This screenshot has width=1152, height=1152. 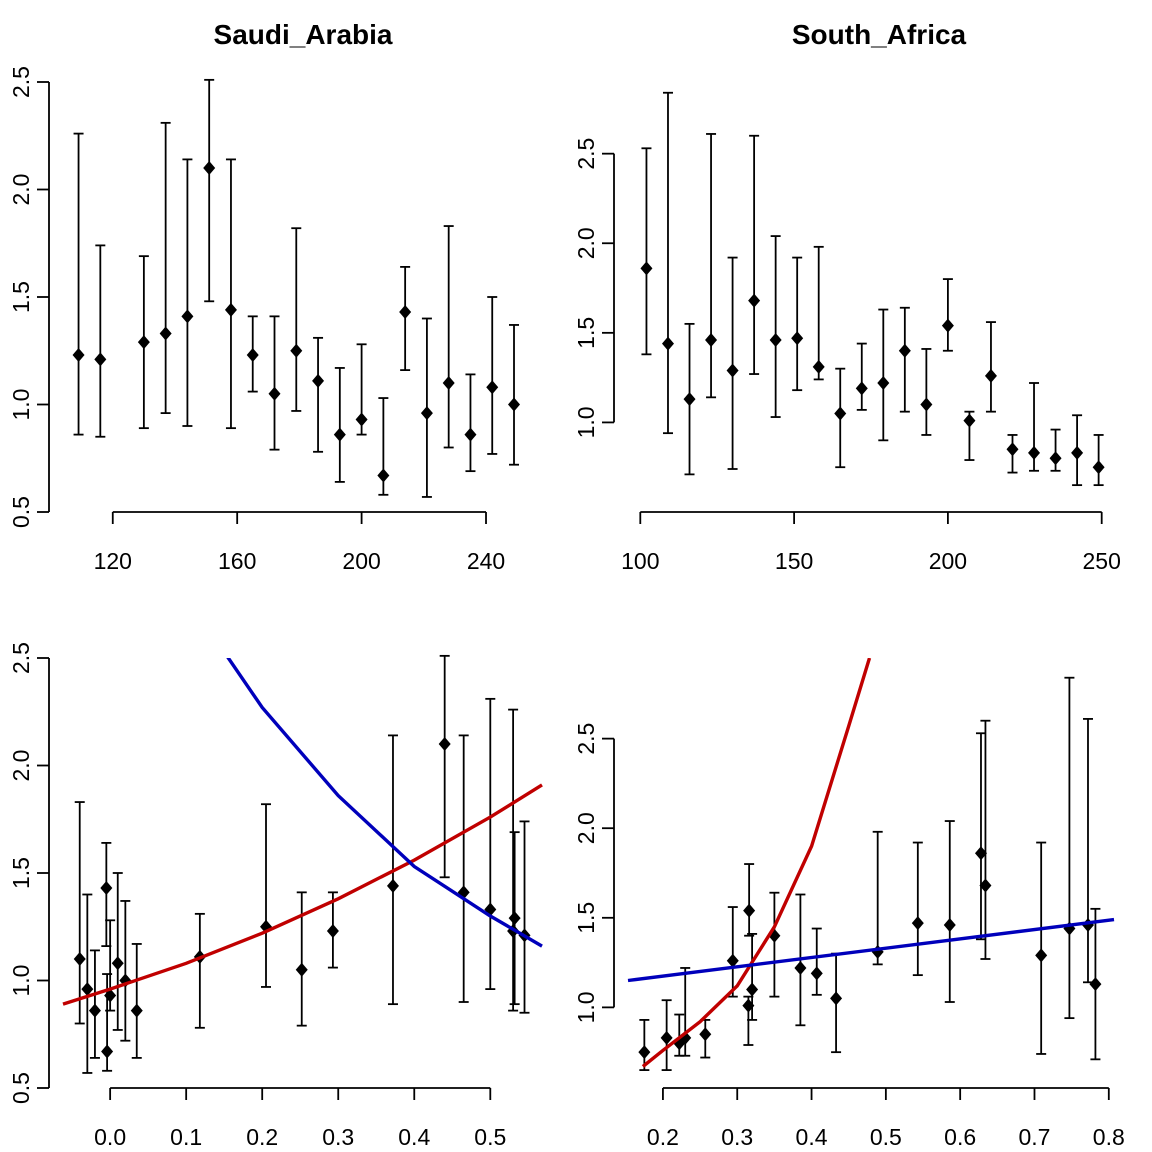 I want to click on x-tick-label: 250, so click(x=1102, y=561).